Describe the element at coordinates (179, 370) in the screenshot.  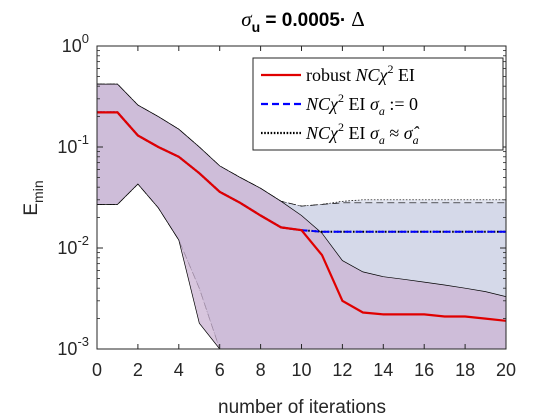
I see `x-tick-label: 4` at that location.